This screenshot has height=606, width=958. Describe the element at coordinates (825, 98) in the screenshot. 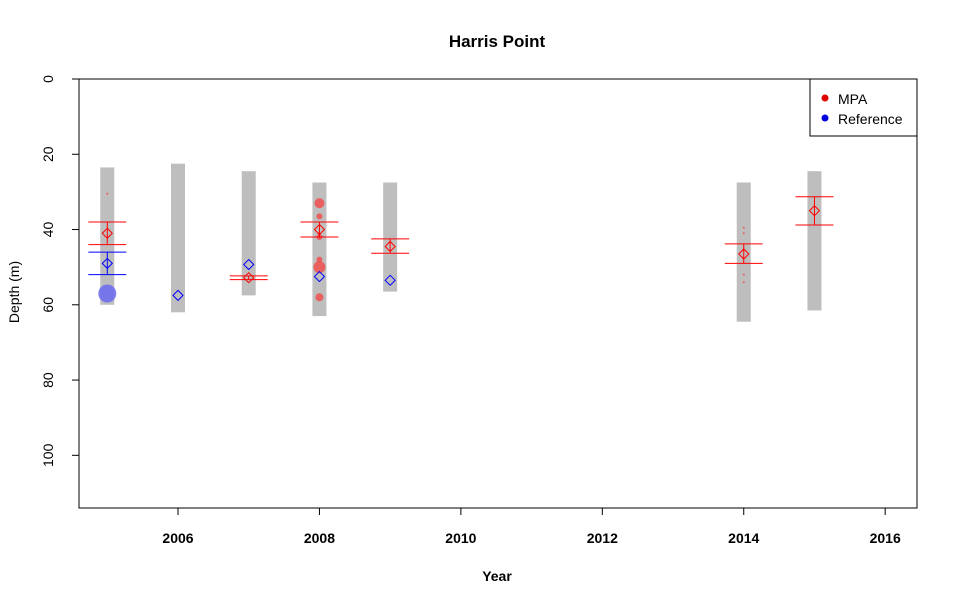

I see `legend-marker-mpa` at that location.